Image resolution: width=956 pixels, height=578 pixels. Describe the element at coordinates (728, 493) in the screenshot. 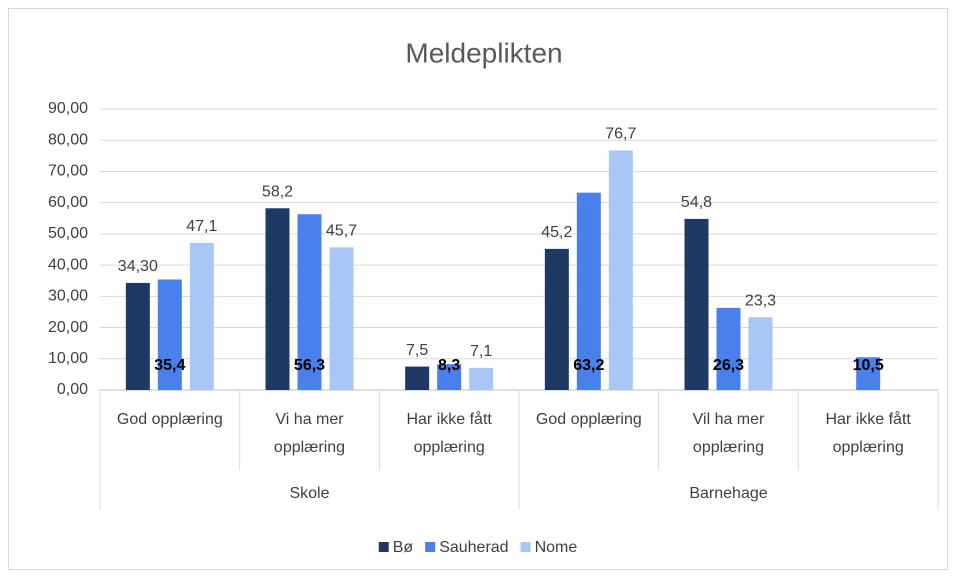

I see `group-label: Barnehage` at that location.